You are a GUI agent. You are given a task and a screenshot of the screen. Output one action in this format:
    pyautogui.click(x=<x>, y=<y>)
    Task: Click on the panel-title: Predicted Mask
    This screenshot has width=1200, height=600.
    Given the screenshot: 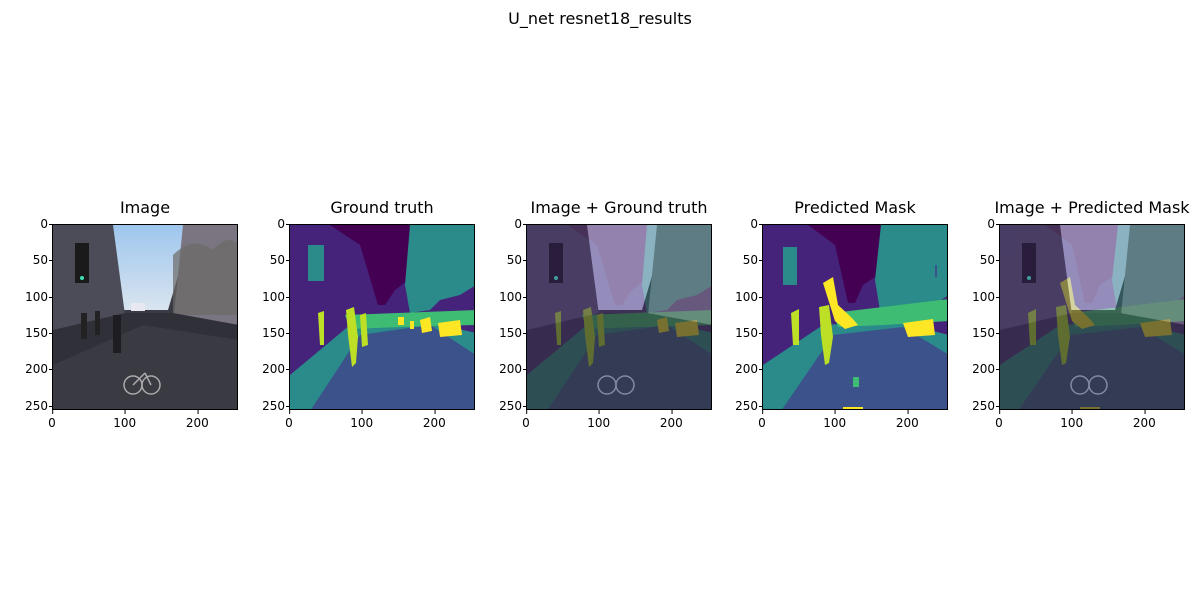 What is the action you would take?
    pyautogui.click(x=855, y=207)
    